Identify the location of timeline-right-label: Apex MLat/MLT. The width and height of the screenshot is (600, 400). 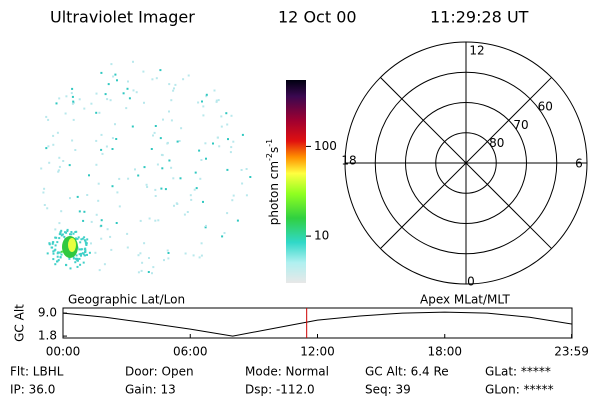
(465, 300).